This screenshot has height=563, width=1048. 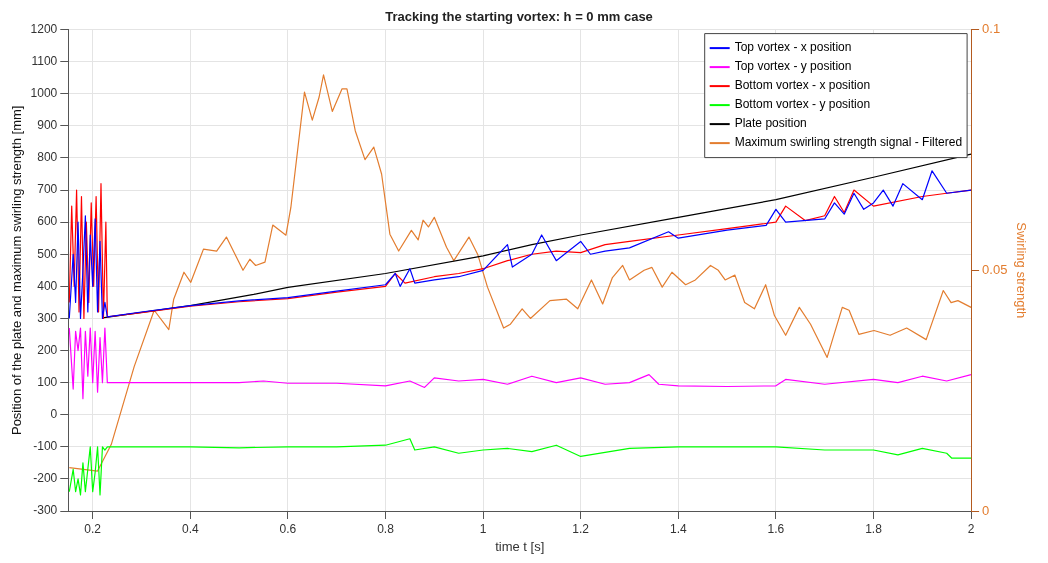 What do you see at coordinates (47, 189) in the screenshot?
I see `y-tick-label: 700` at bounding box center [47, 189].